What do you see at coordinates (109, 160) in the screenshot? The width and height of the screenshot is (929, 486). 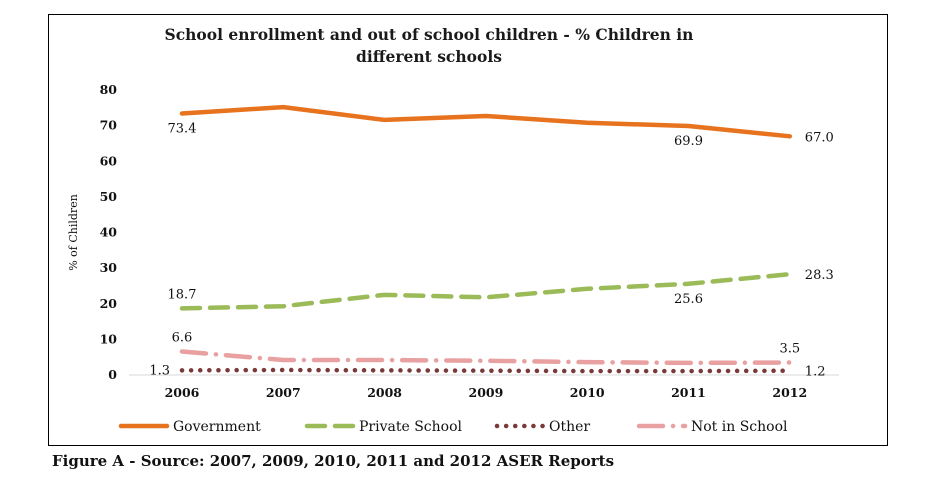 I see `y-tick-label: 60` at bounding box center [109, 160].